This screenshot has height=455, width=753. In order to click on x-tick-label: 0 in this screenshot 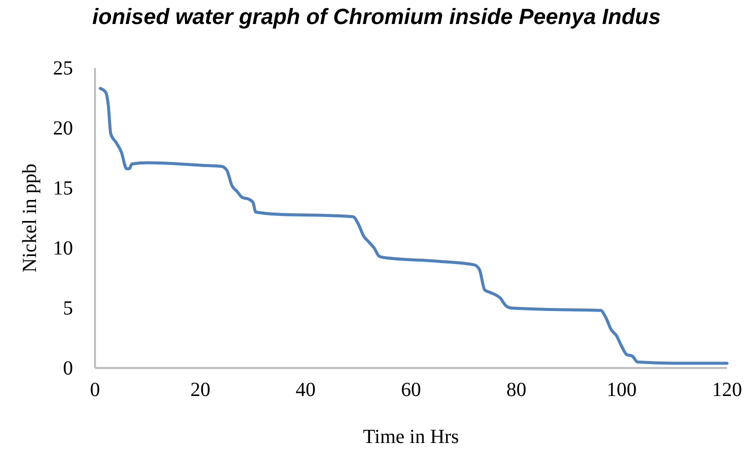, I will do `click(95, 390)`.